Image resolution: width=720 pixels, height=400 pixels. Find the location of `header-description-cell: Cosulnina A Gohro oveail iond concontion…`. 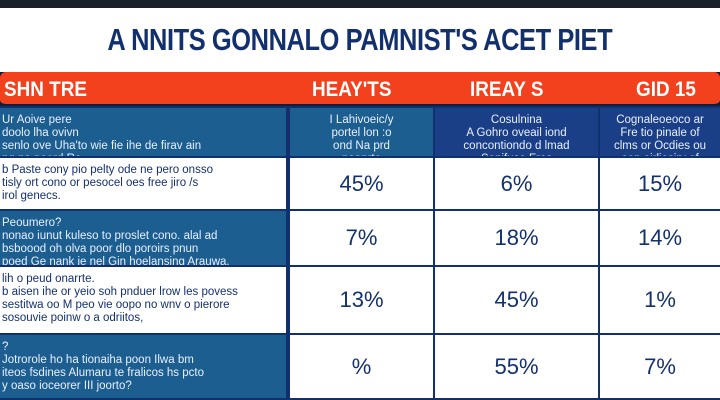

header-description-cell: Cosulnina A Gohro oveail iond concontion… is located at coordinates (516, 132).